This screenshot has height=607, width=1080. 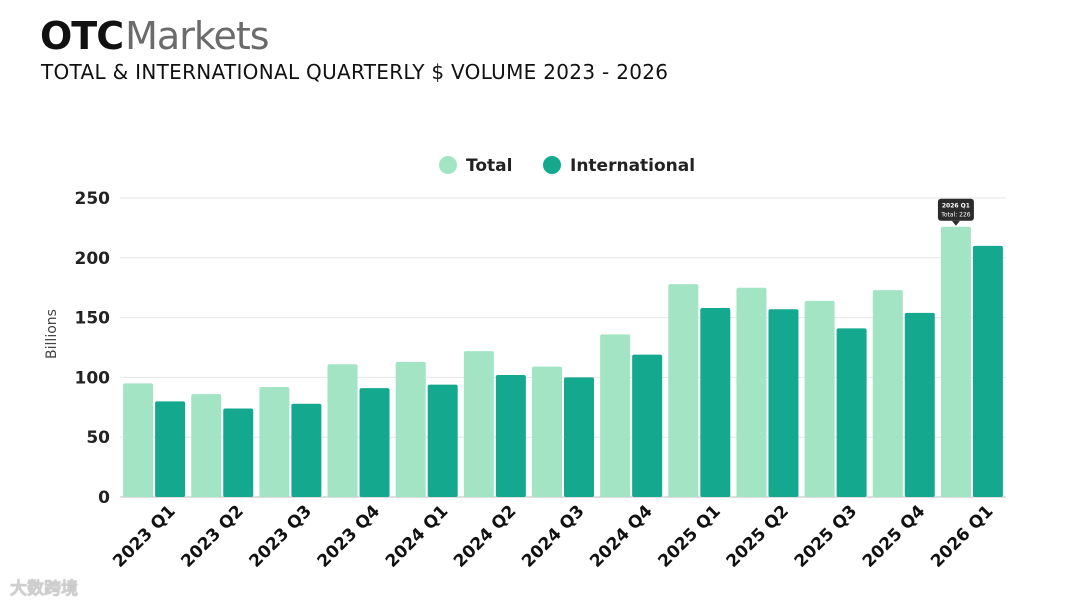 I want to click on y-tick-label: 250, so click(x=93, y=199).